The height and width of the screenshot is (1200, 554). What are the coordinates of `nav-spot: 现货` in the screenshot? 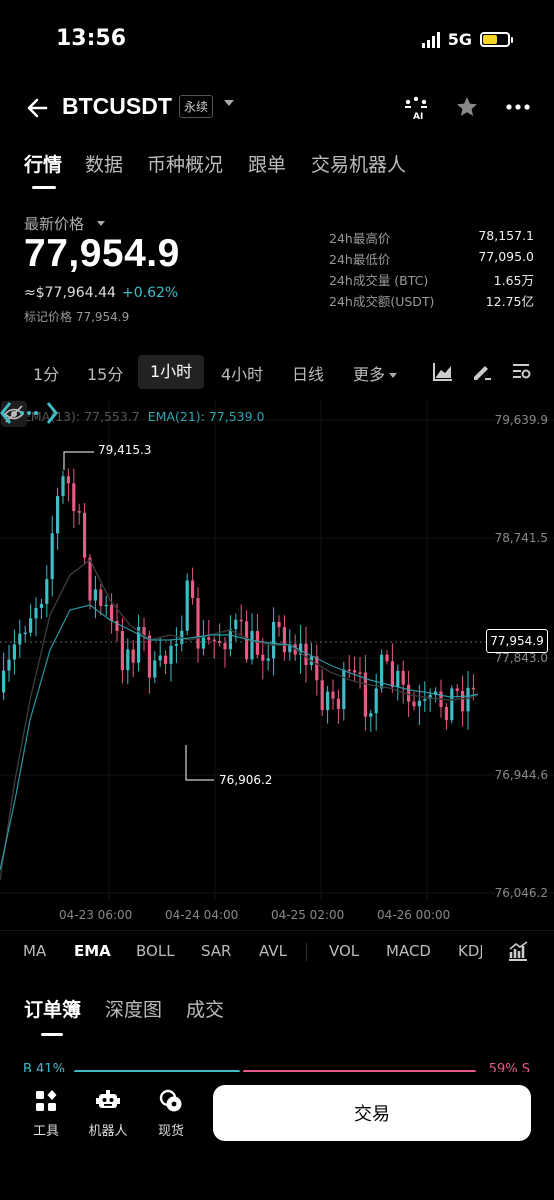 It's located at (171, 1113).